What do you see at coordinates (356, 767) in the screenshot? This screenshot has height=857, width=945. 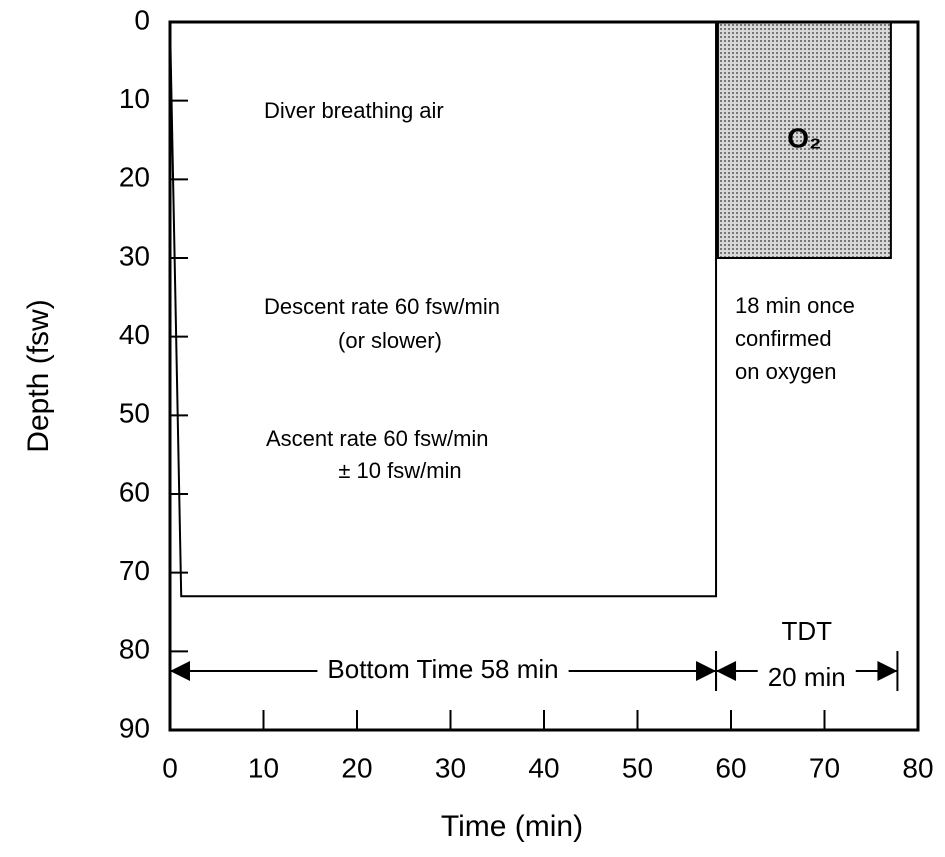 I see `x-tick-label: 20` at bounding box center [356, 767].